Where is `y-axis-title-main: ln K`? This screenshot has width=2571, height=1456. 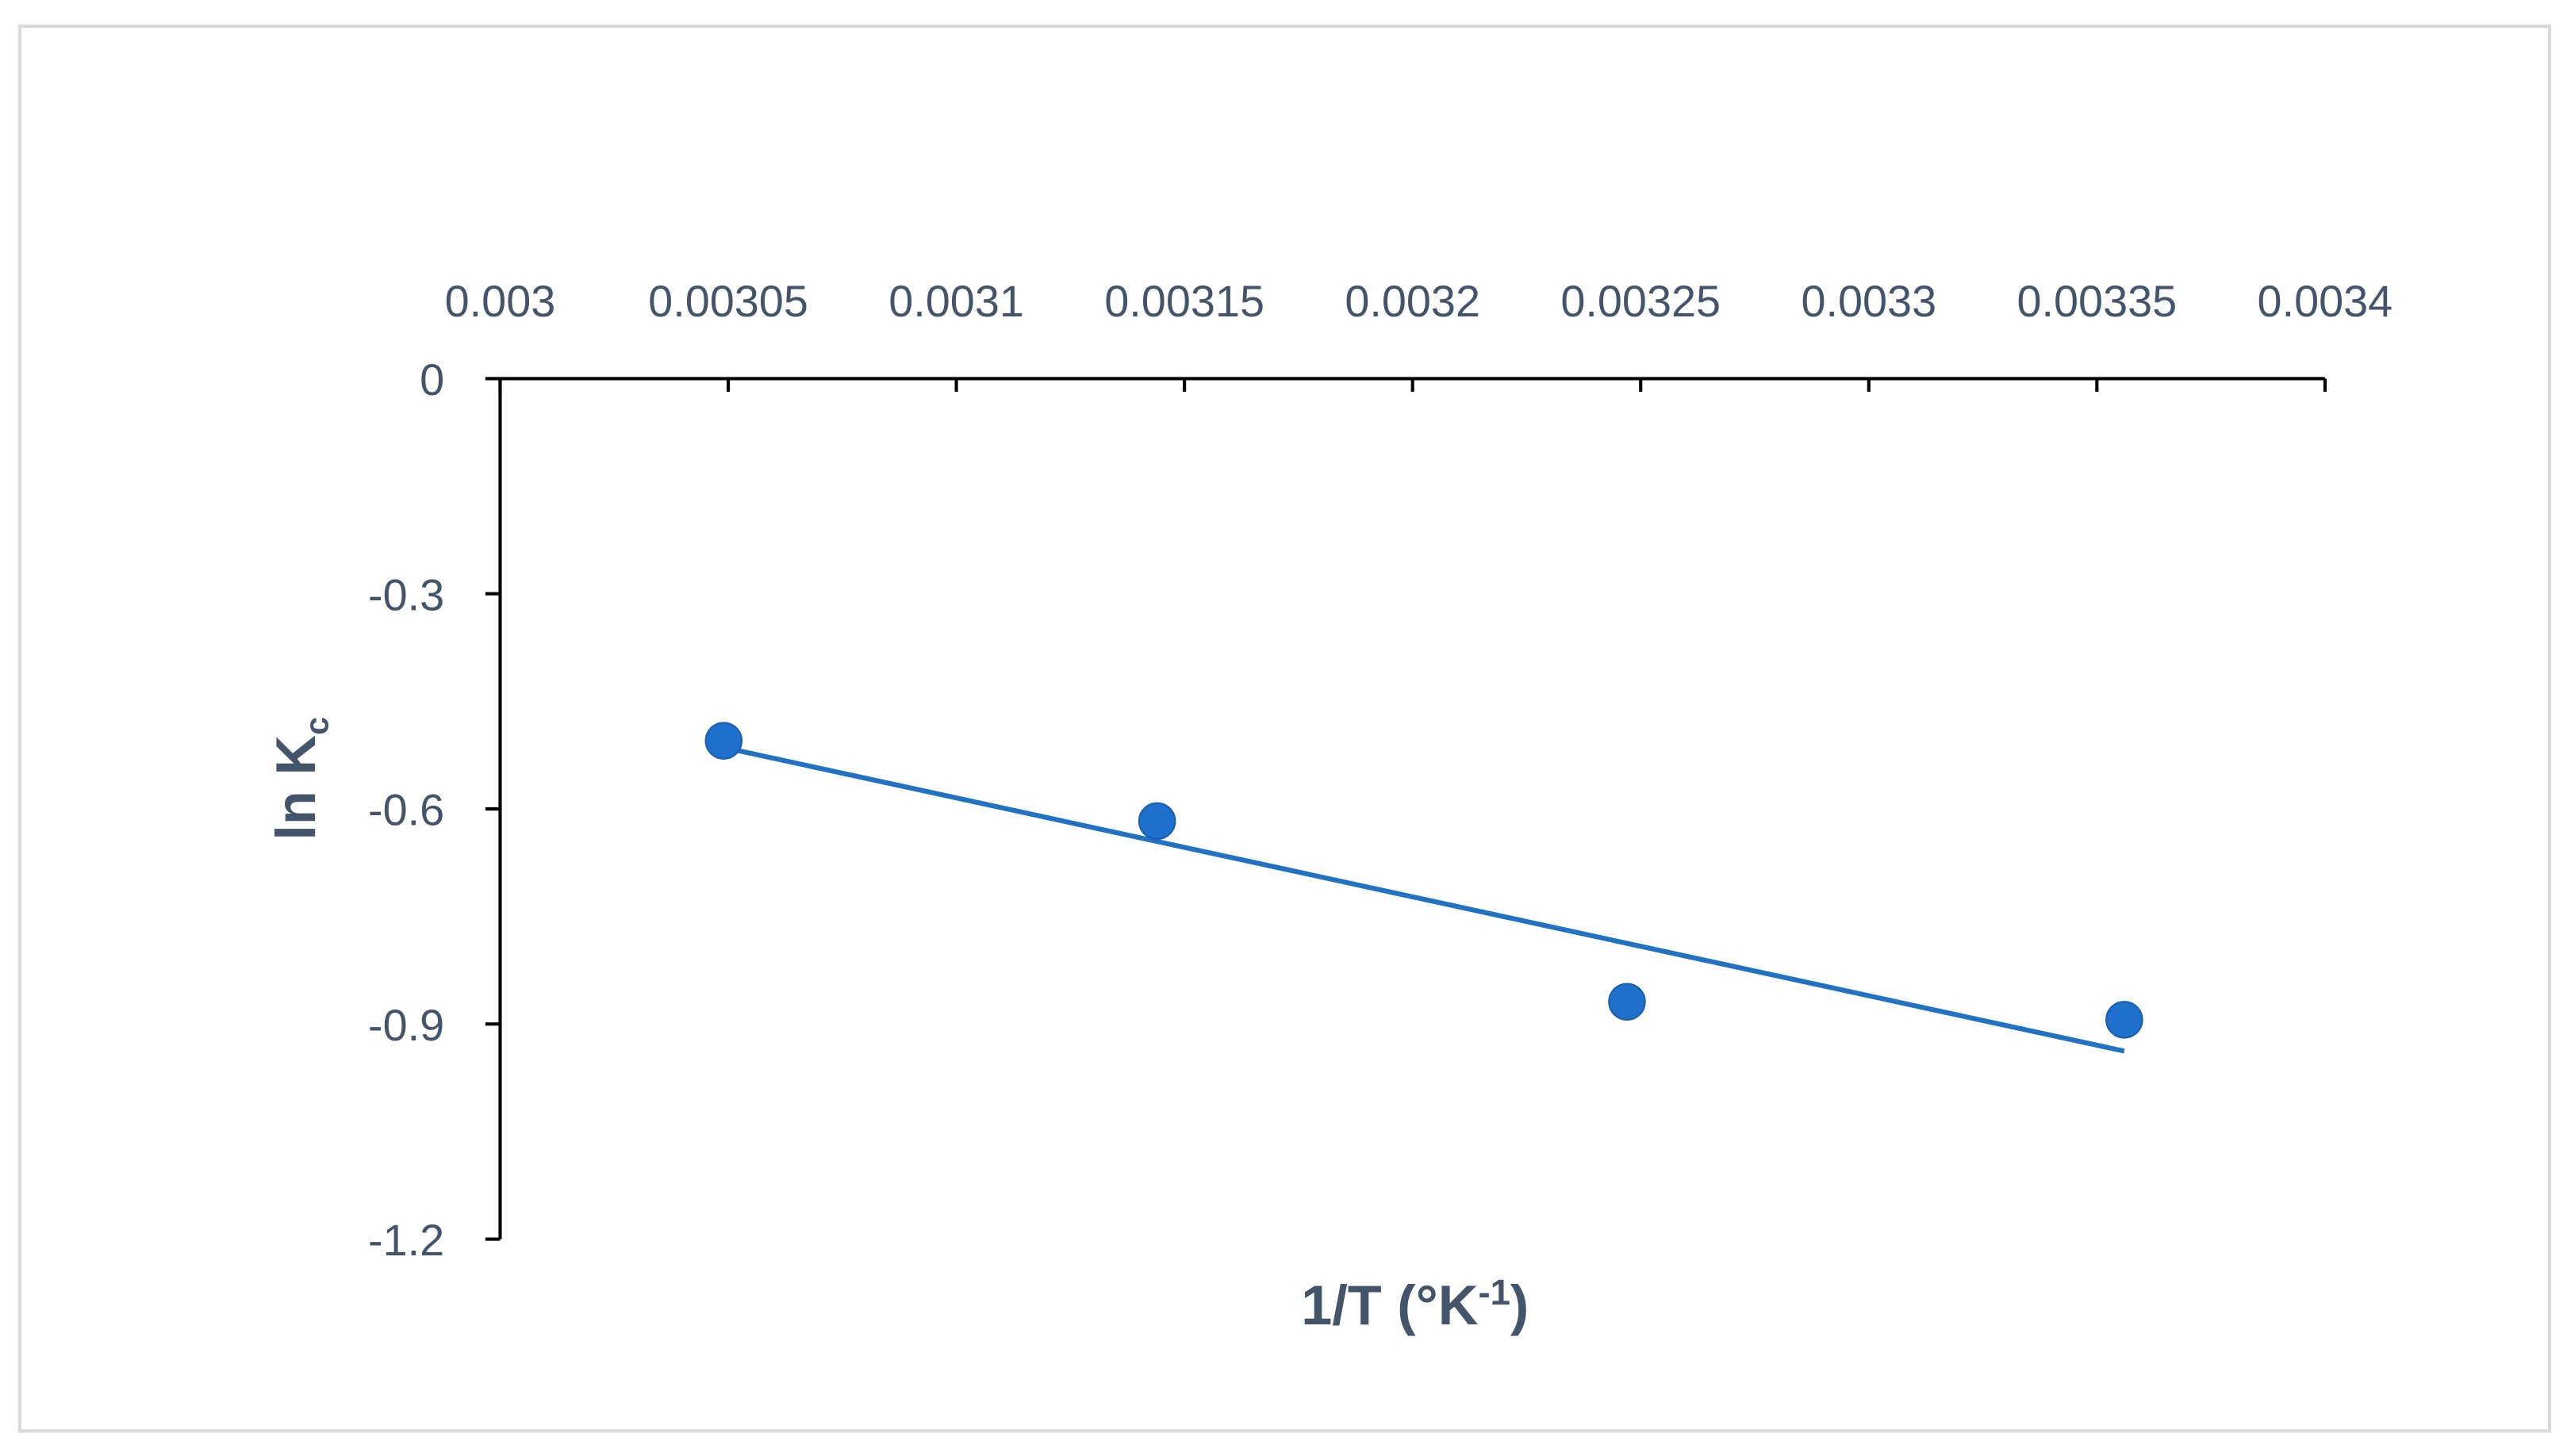 y-axis-title-main: ln K is located at coordinates (295, 788).